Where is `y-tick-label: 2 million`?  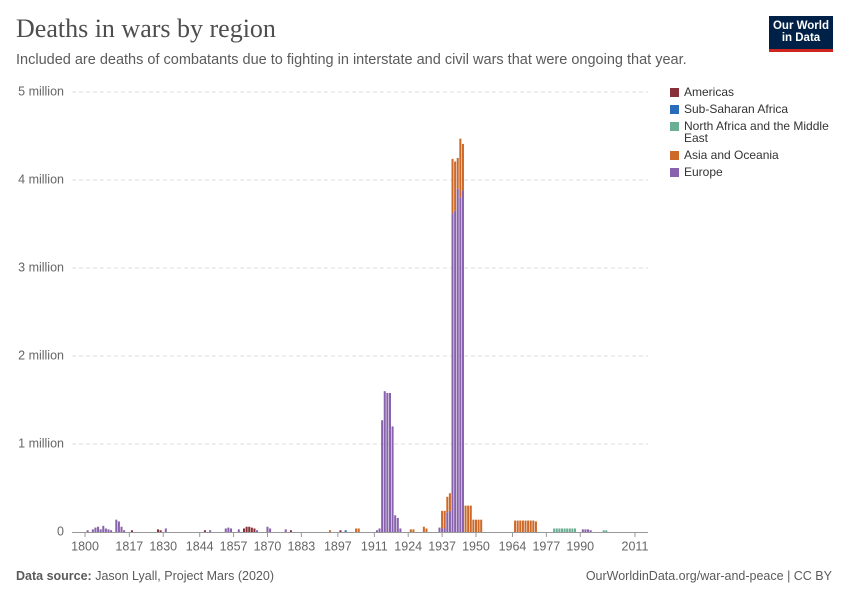
y-tick-label: 2 million is located at coordinates (41, 355).